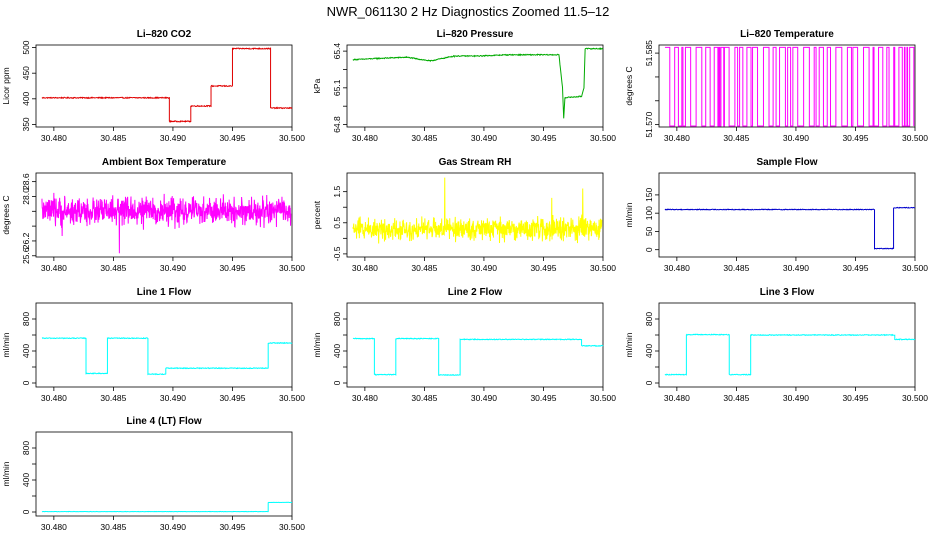 The width and height of the screenshot is (936, 540). What do you see at coordinates (26, 240) in the screenshot?
I see `y-tick-label: 26.2` at bounding box center [26, 240].